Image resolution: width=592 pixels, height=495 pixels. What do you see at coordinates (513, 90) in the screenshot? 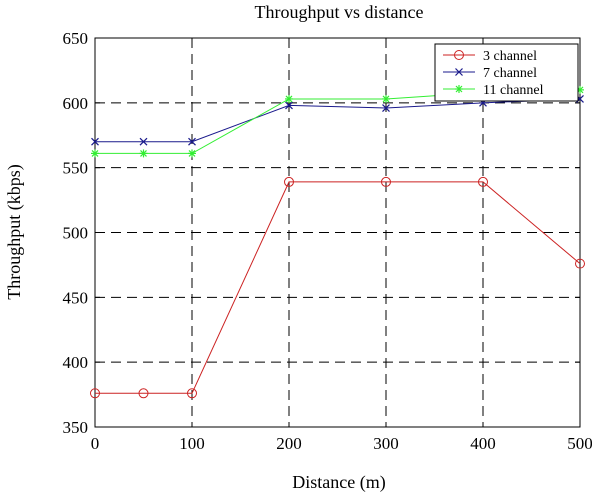
I see `legend-label: 11 channel` at bounding box center [513, 90].